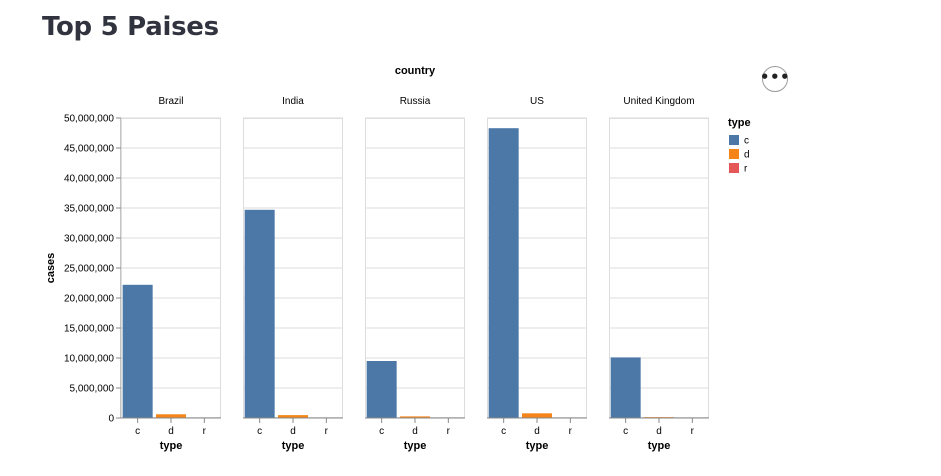  I want to click on y-tick-label: 50,000,000, so click(89, 119).